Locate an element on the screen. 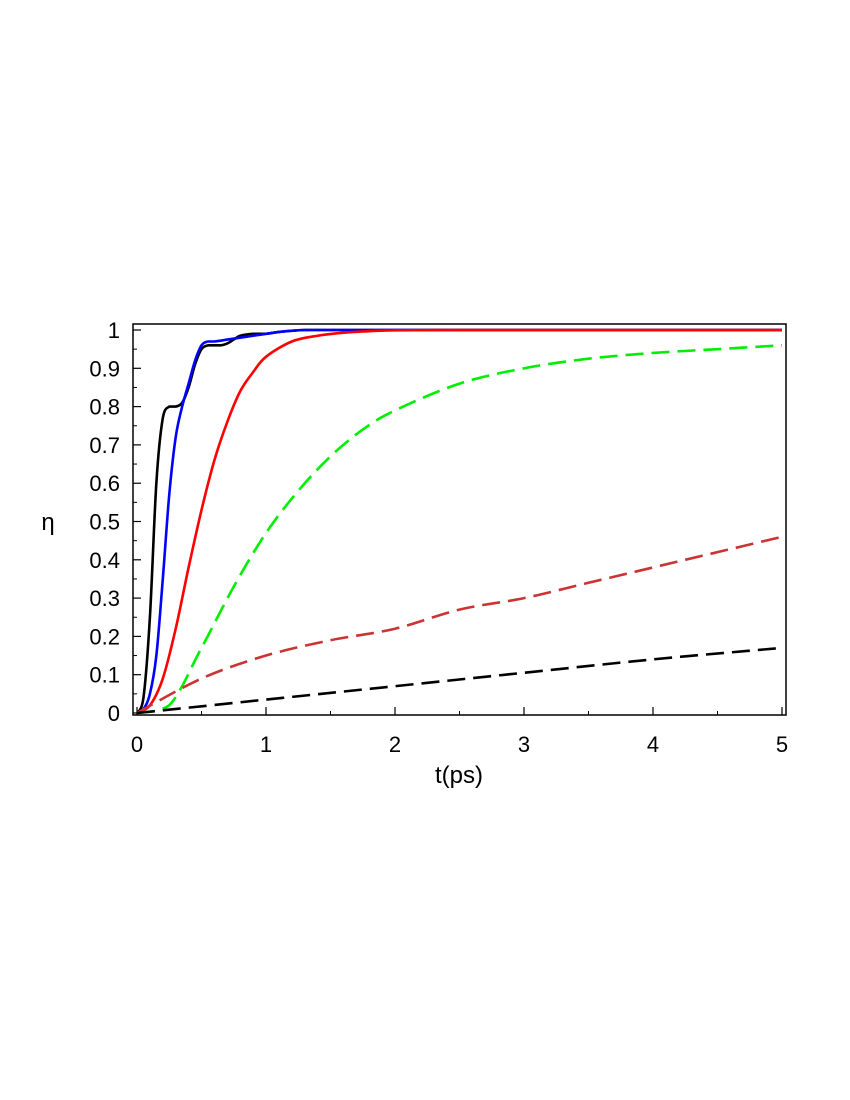  y-tick-label: 0.2 is located at coordinates (104, 636).